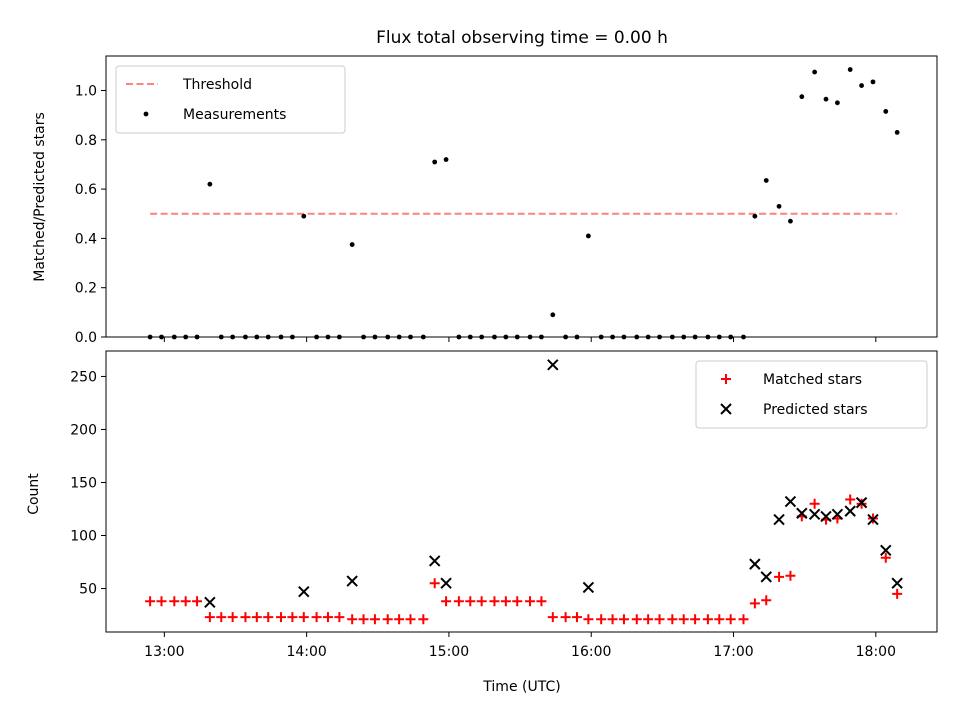 Image resolution: width=960 pixels, height=720 pixels. Describe the element at coordinates (591, 652) in the screenshot. I see `x-tick-label: 16:00` at that location.